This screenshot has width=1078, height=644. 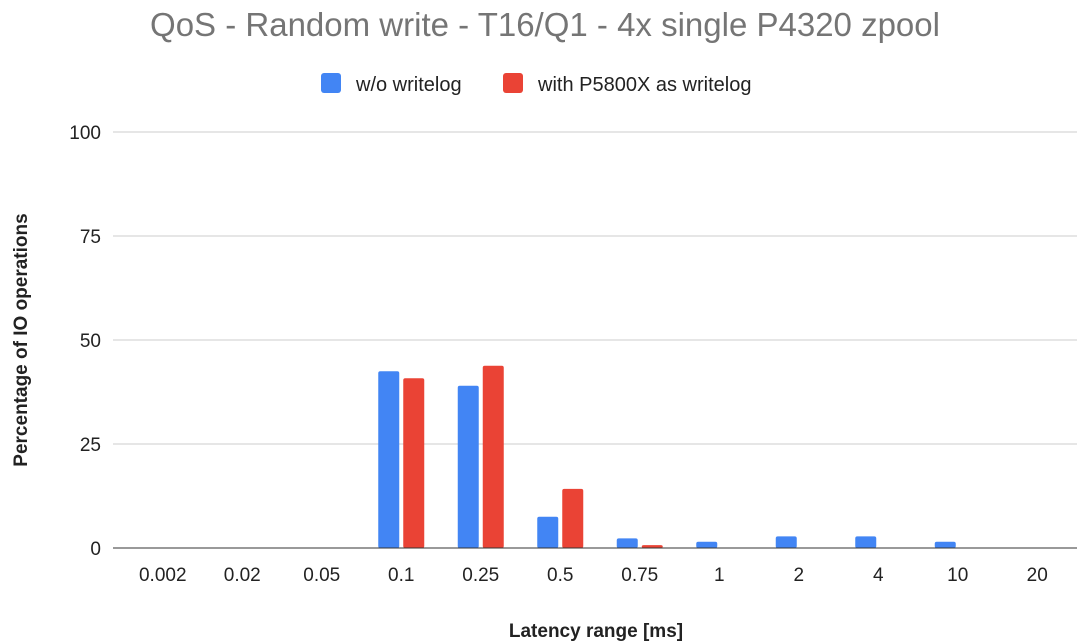 I want to click on x-tick-label: 0.1, so click(x=401, y=575).